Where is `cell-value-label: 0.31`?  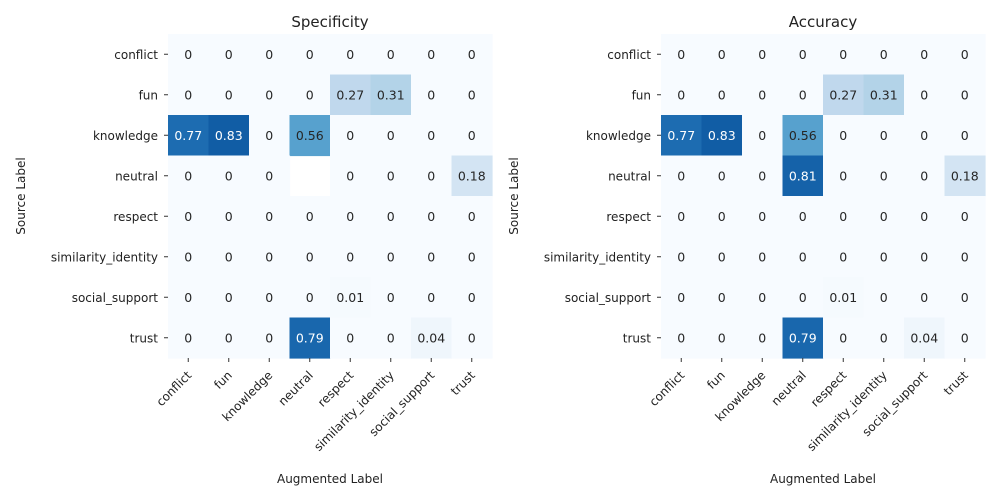
cell-value-label: 0.31 is located at coordinates (884, 94).